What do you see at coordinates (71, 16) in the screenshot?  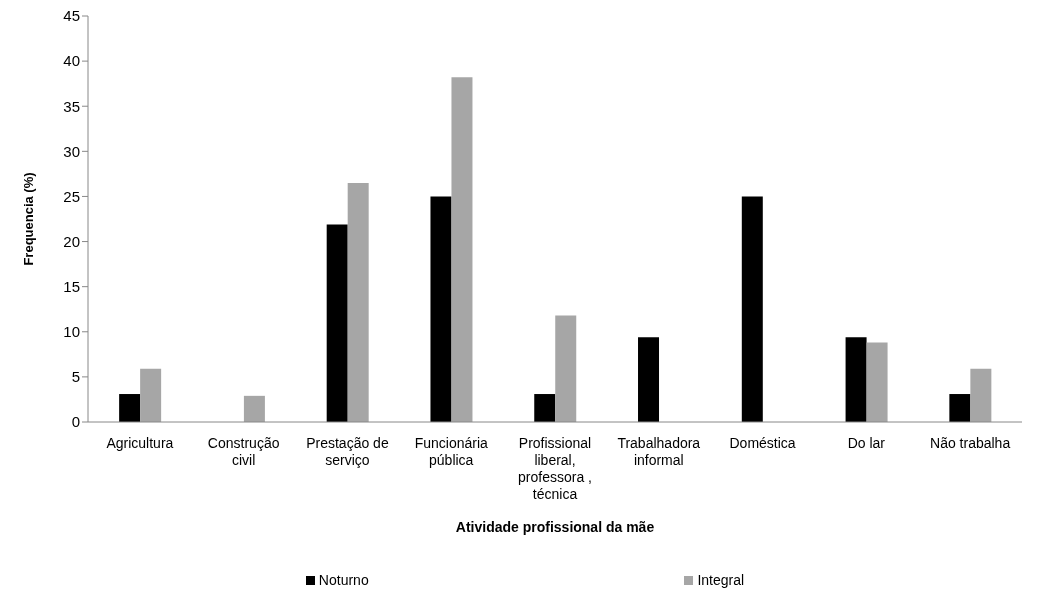 I see `y-tick-label: 45` at bounding box center [71, 16].